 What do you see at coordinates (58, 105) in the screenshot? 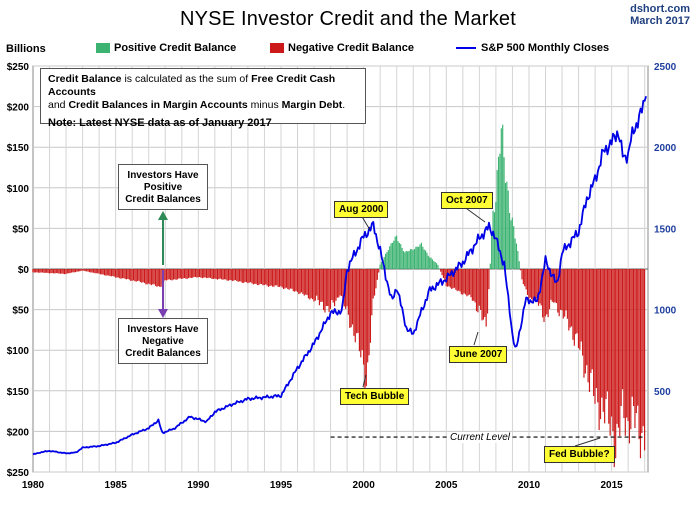
I see `note-text: and` at bounding box center [58, 105].